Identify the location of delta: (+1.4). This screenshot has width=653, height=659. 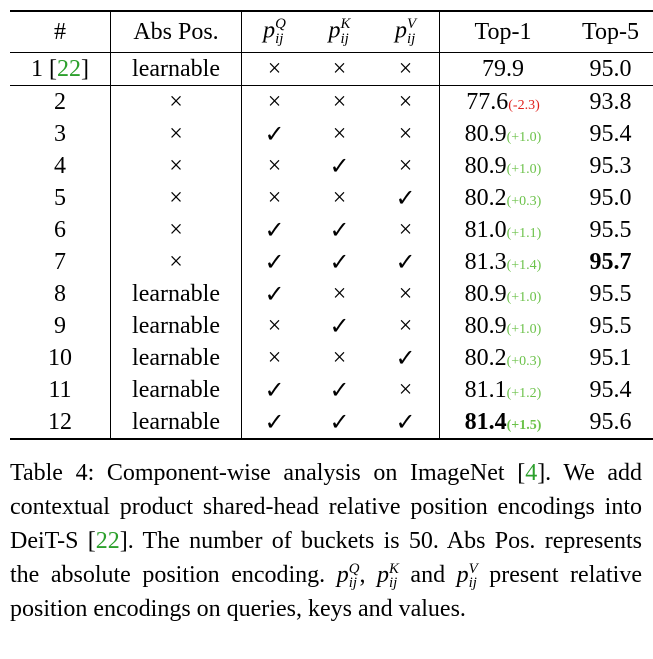
(524, 265).